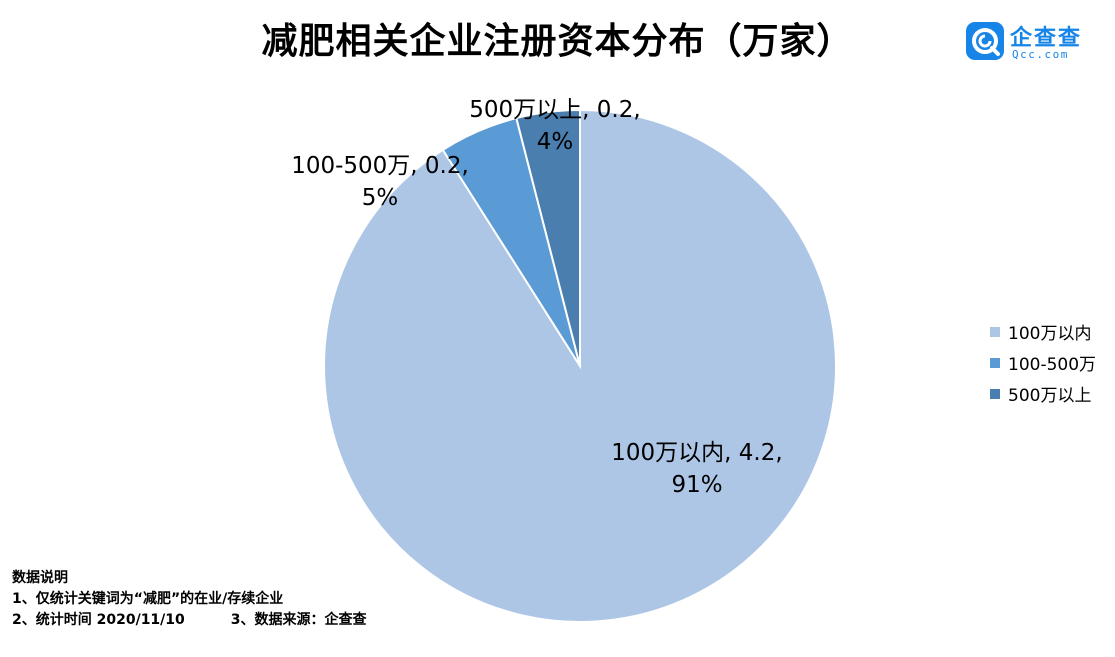 The image size is (1115, 657). I want to click on legend-item-over-500: 500万以上, so click(1043, 393).